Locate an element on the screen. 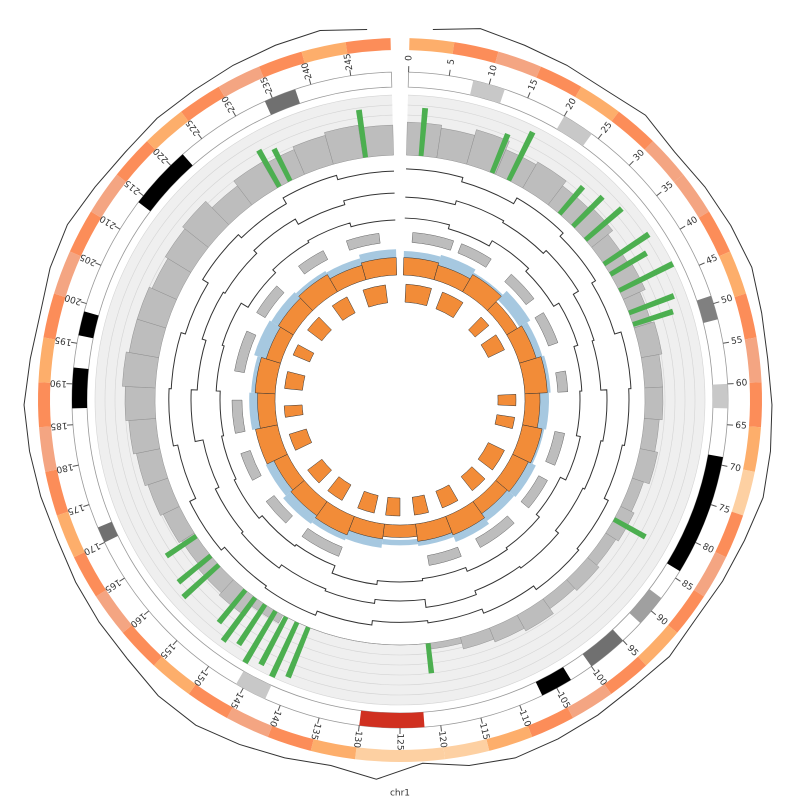 Image resolution: width=800 pixels, height=800 pixels. tick-label: 180 is located at coordinates (64, 467).